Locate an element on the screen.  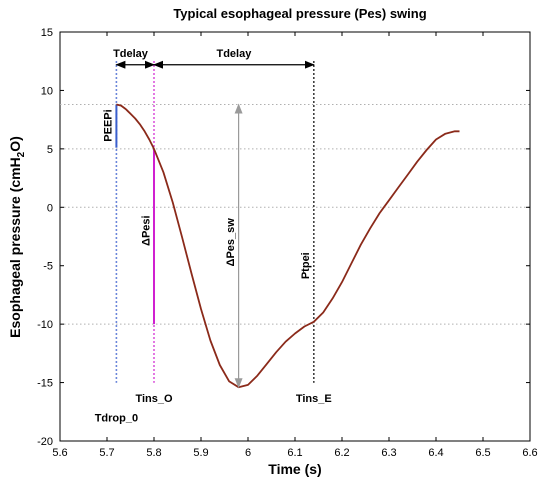
y-tick-label-2: 5 is located at coordinates (50, 150).